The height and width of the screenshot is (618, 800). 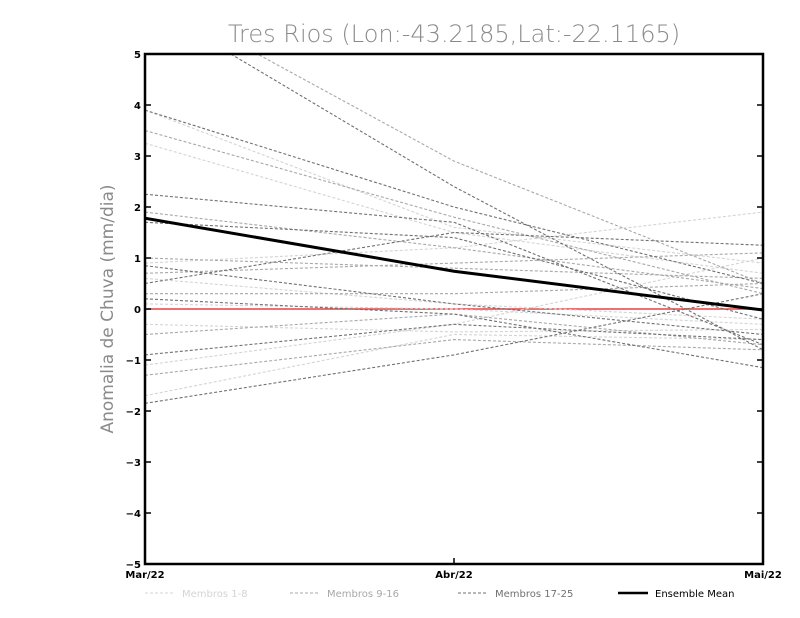 I want to click on y-tick-label--1: −1, so click(x=133, y=361).